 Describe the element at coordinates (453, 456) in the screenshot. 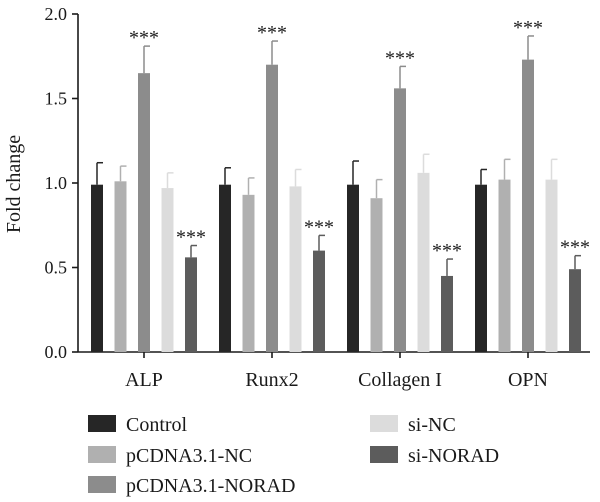

I see `legend-label: si-NORAD` at that location.